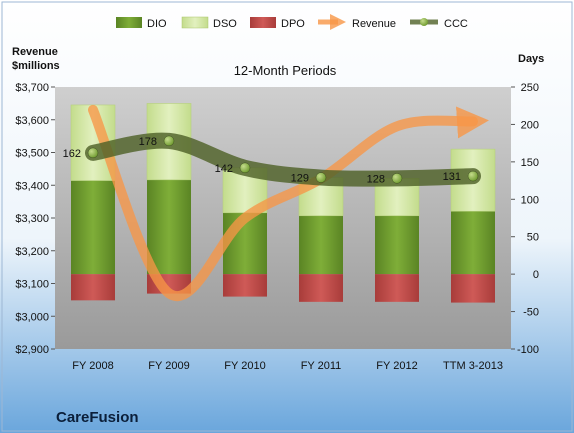 This screenshot has width=574, height=433. I want to click on right-tick-label-1: -50, so click(531, 313).